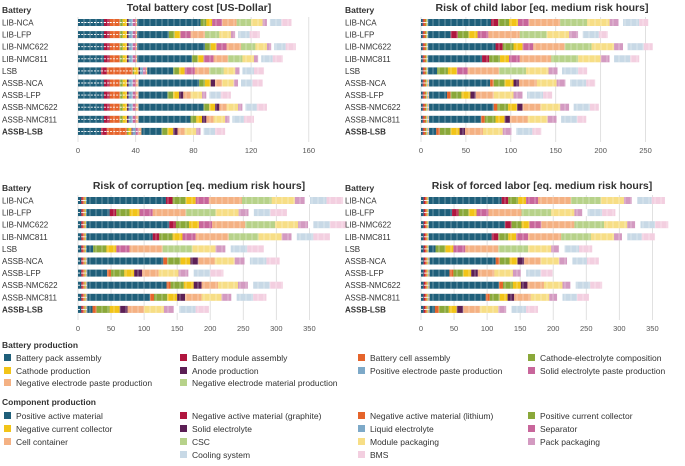  What do you see at coordinates (59, 416) in the screenshot?
I see `legend-label: Positive active material` at bounding box center [59, 416].